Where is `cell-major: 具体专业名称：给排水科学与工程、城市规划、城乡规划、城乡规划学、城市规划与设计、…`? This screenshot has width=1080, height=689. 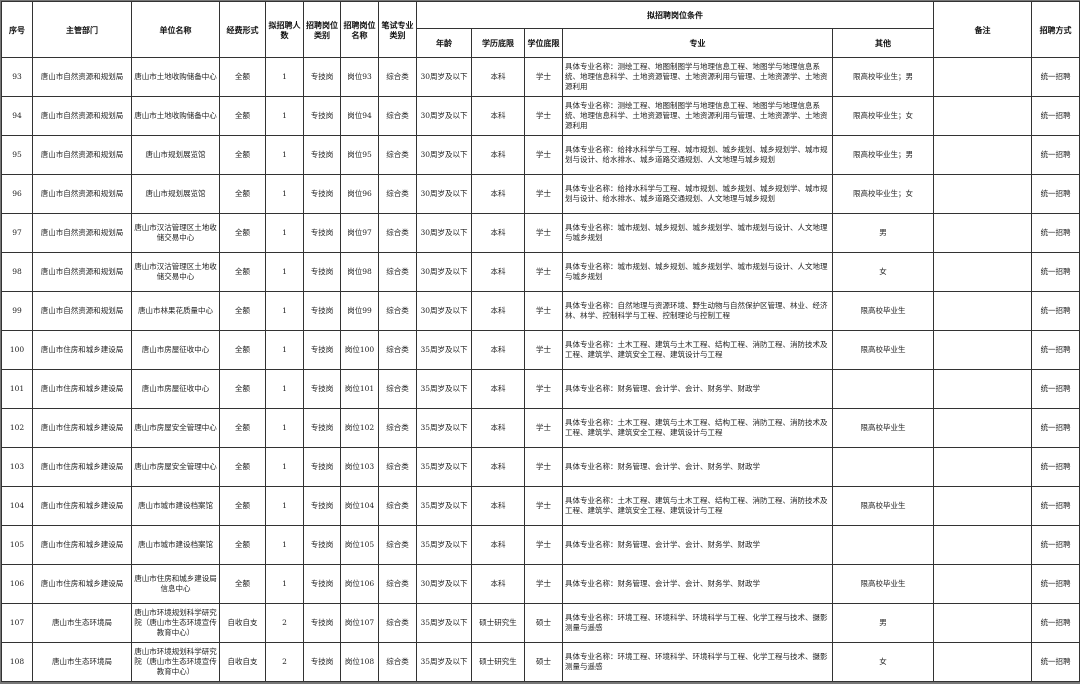 cell-major: 具体专业名称：给排水科学与工程、城市规划、城乡规划、城乡规划学、城市规划与设计、… is located at coordinates (697, 155).